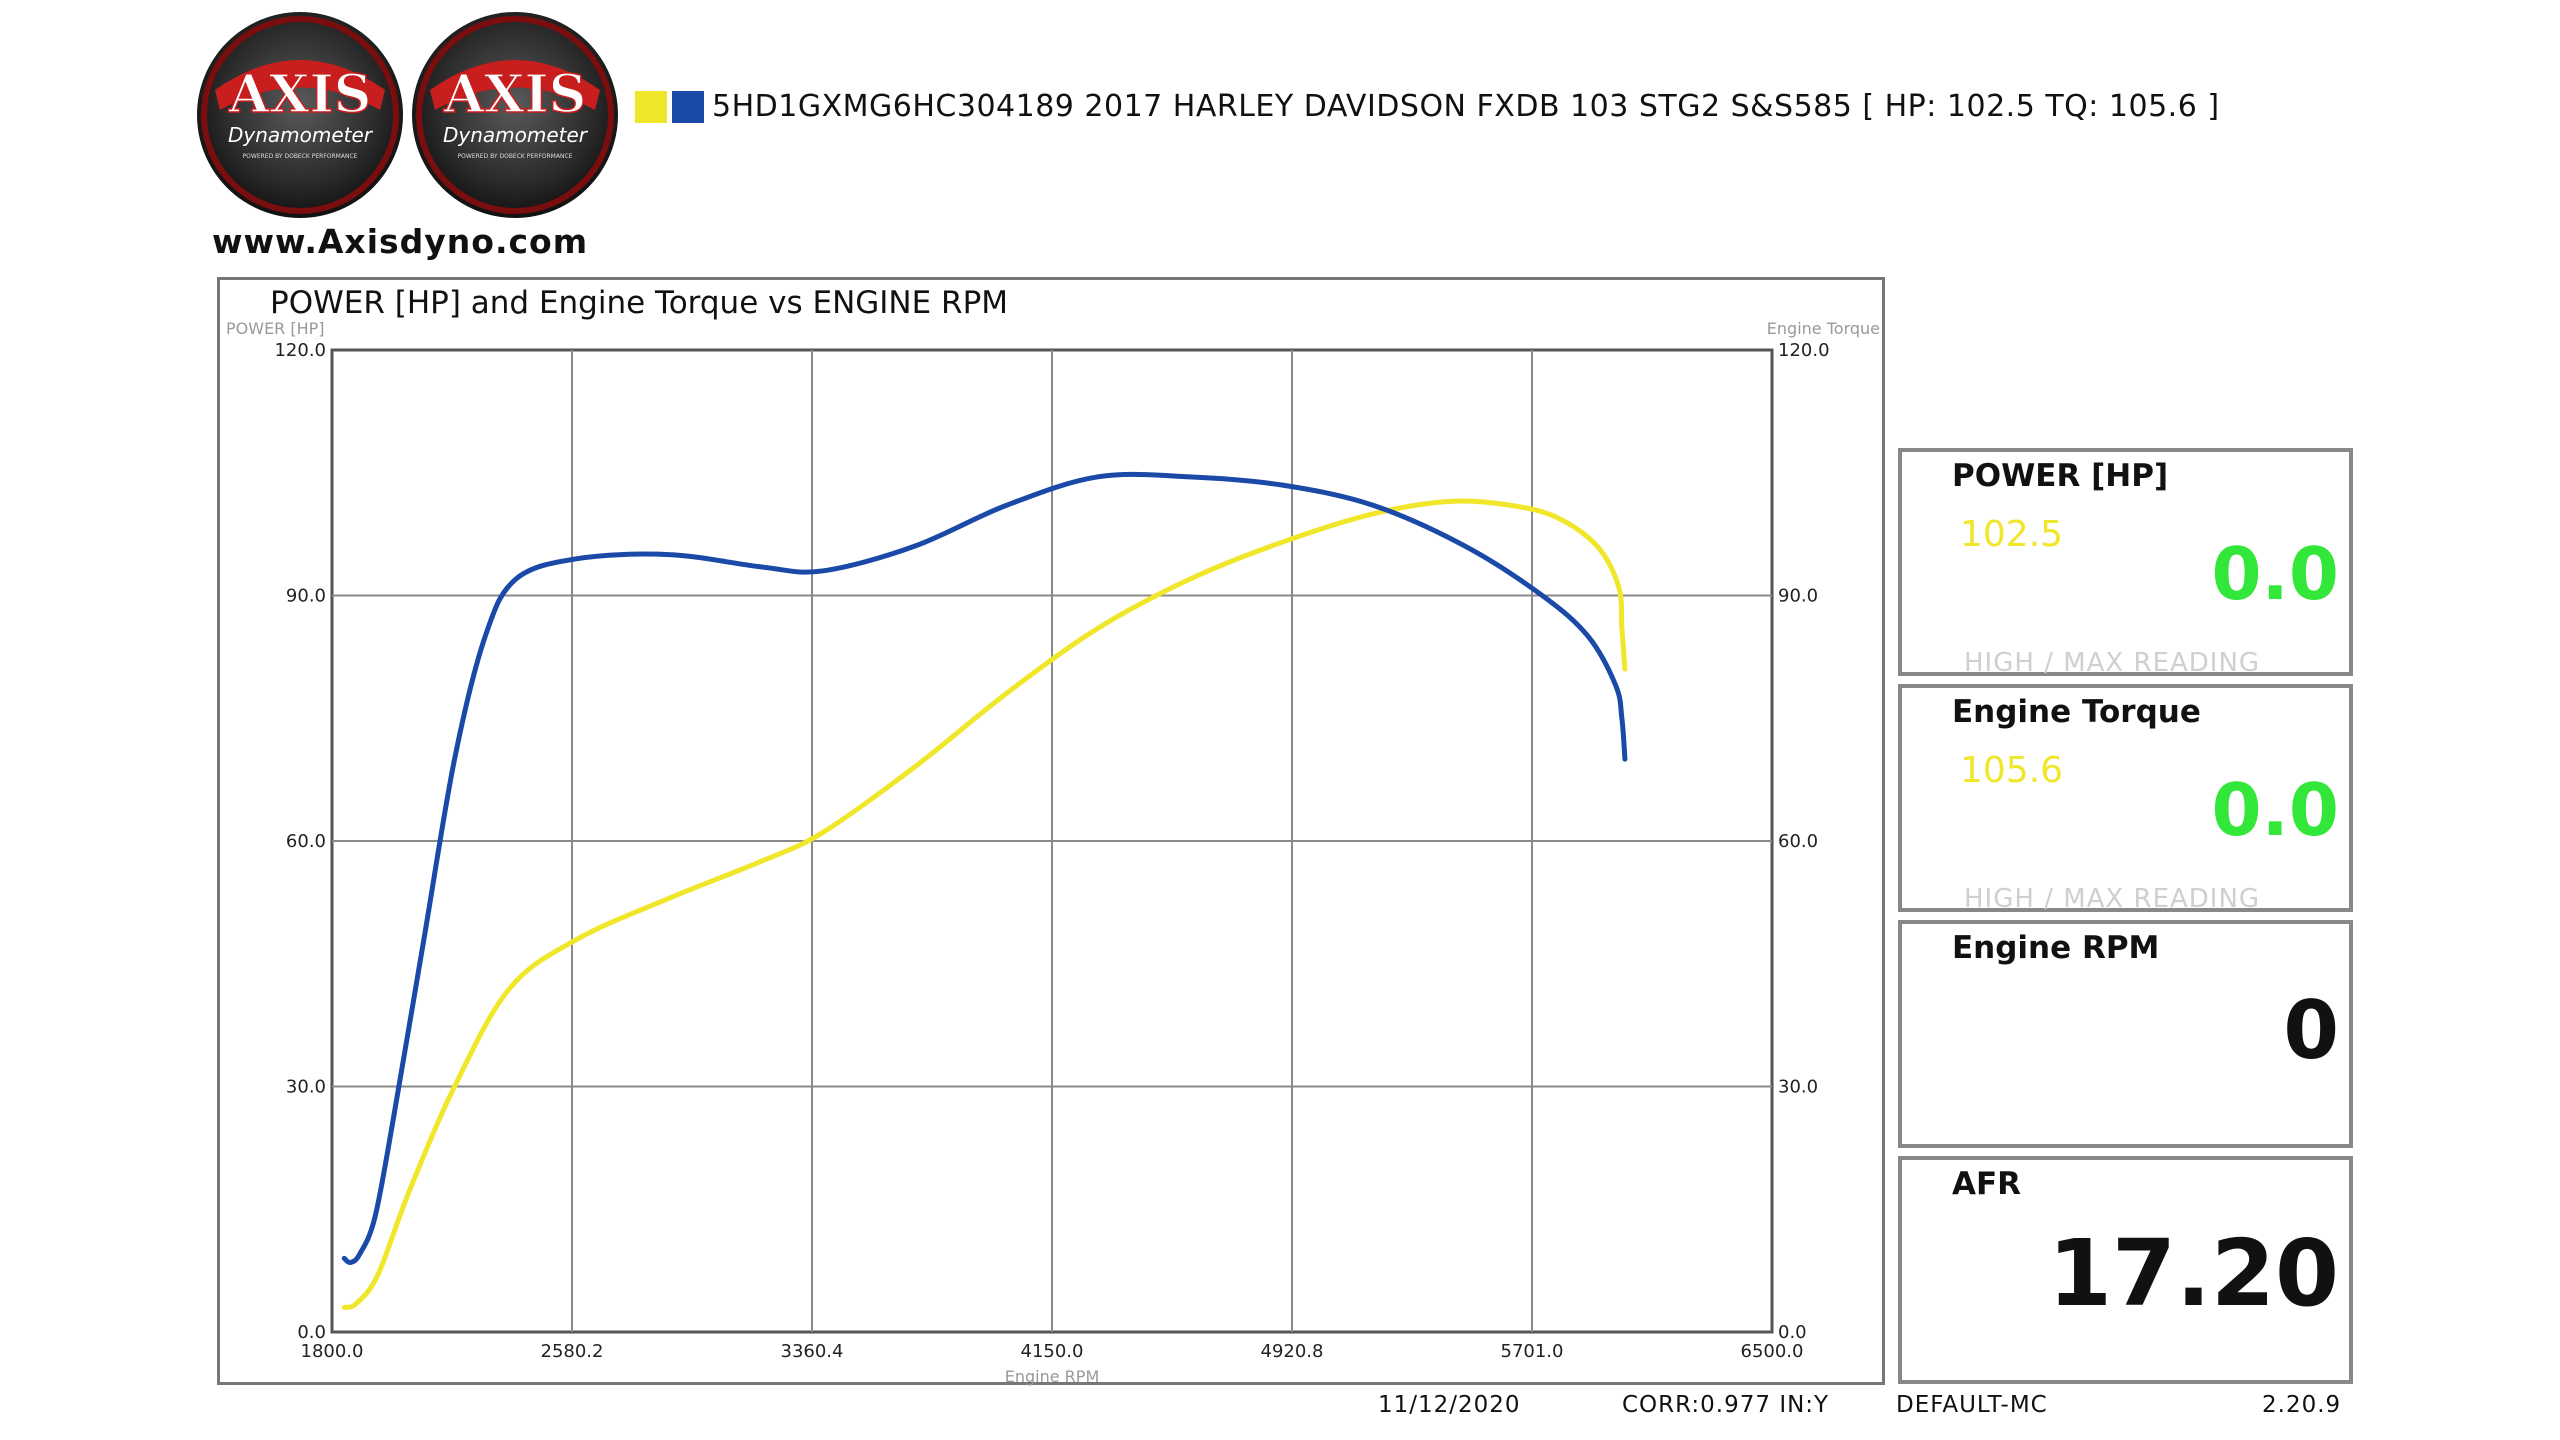  I want to click on panel-torque-max: 105.6, so click(2012, 770).